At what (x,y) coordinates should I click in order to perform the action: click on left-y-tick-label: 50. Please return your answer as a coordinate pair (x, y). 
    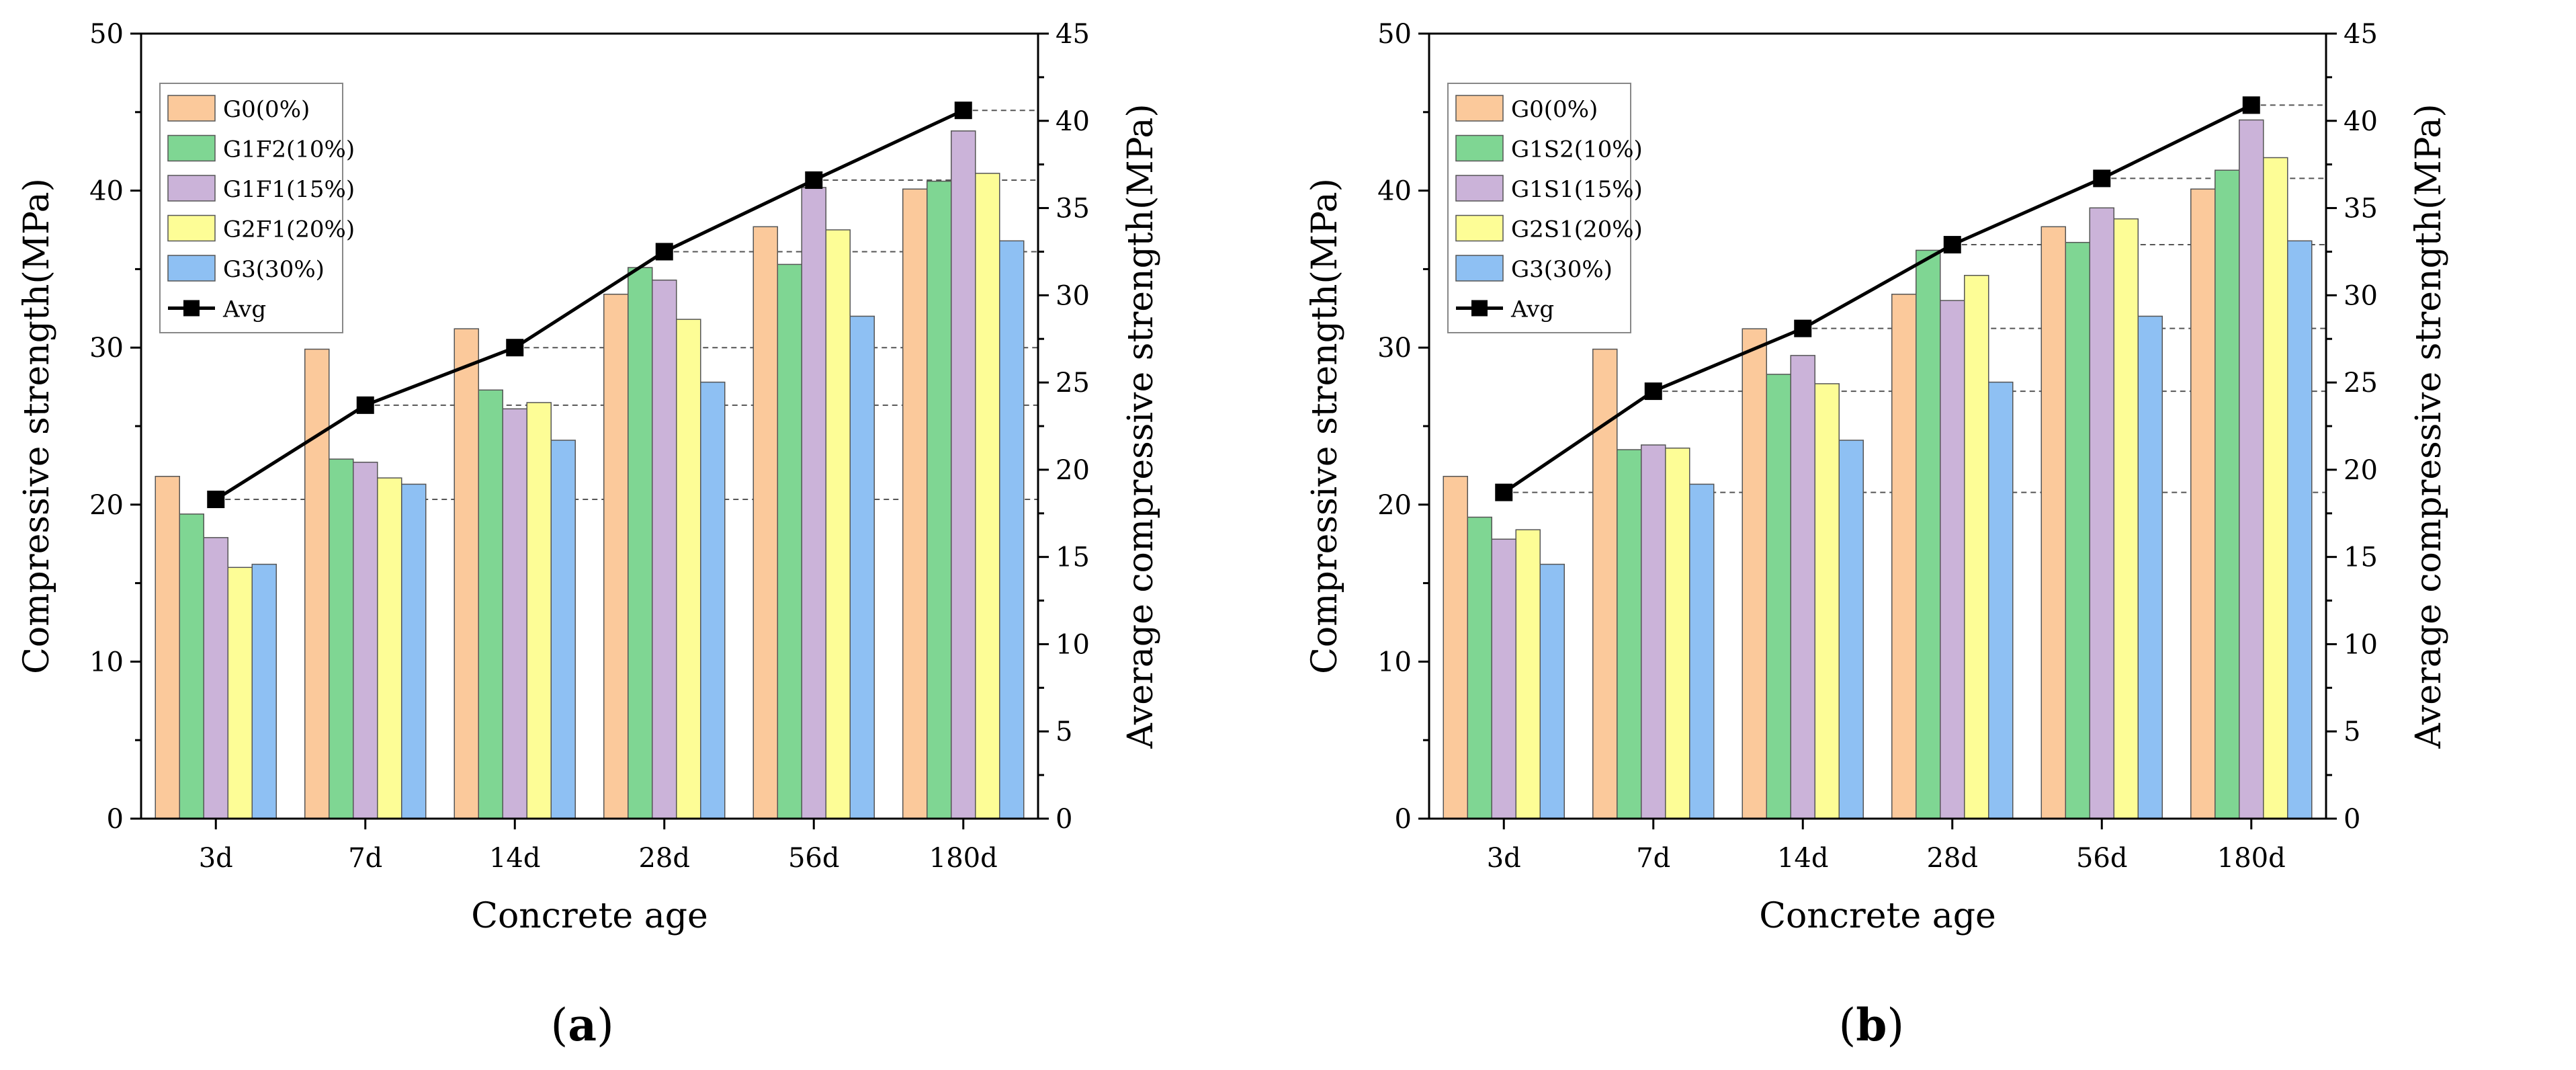
    Looking at the image, I should click on (106, 35).